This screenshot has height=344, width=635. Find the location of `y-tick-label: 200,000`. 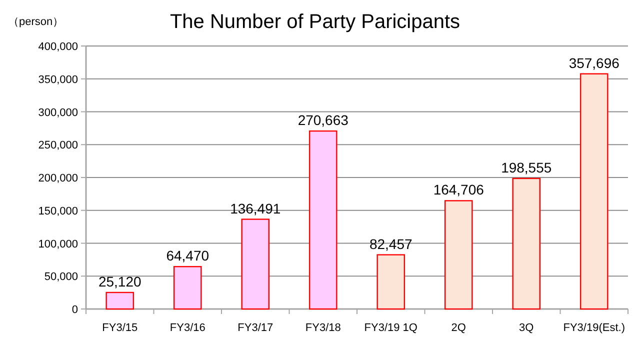

y-tick-label: 200,000 is located at coordinates (58, 178).